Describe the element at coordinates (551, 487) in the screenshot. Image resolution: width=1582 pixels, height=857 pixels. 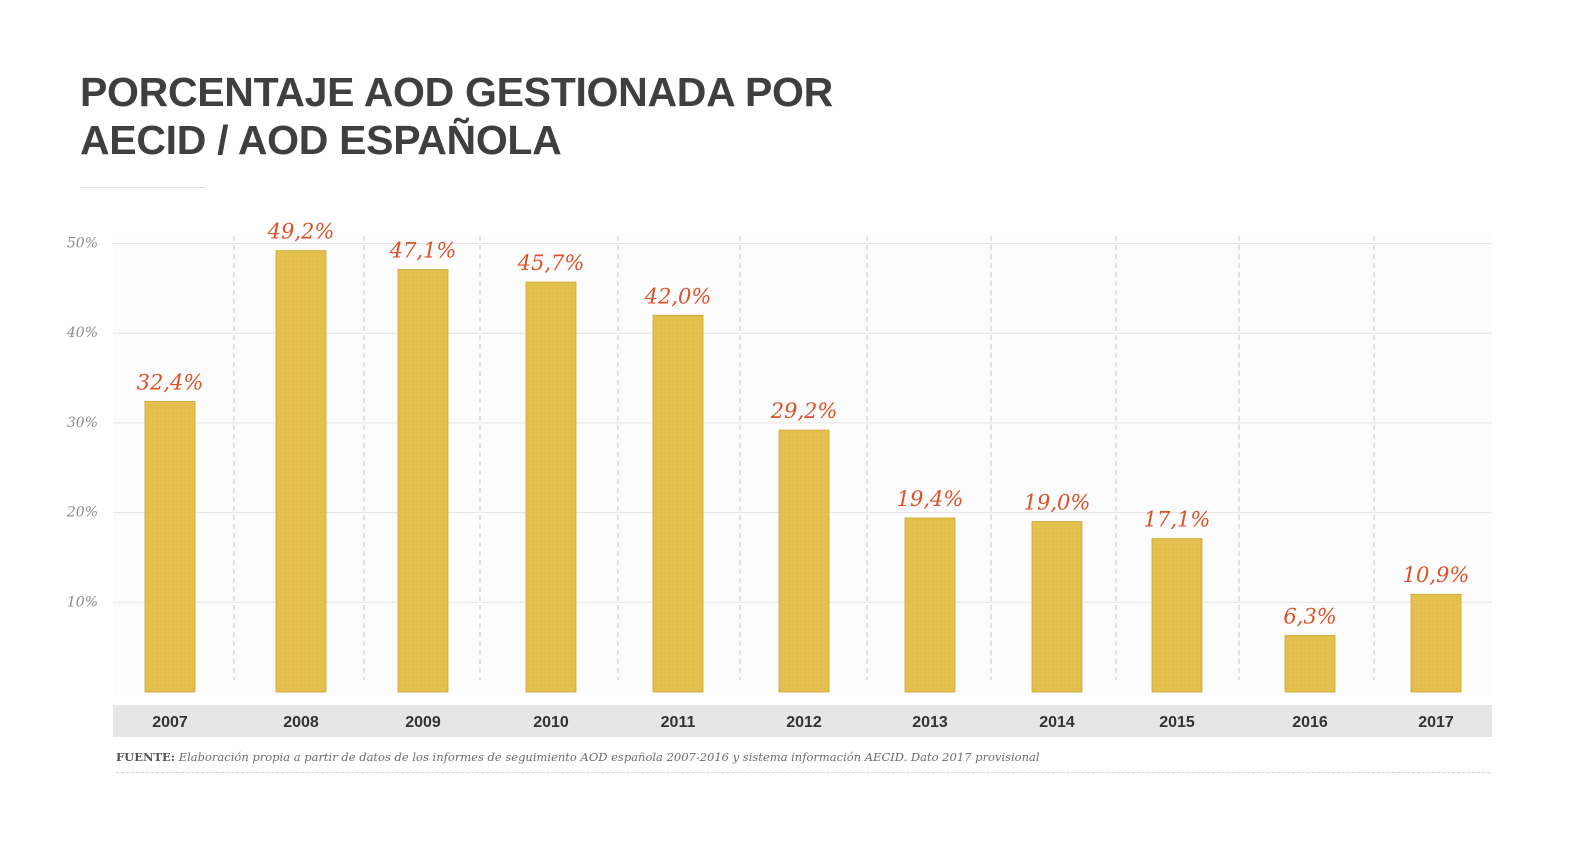
I see `bar-2010` at that location.